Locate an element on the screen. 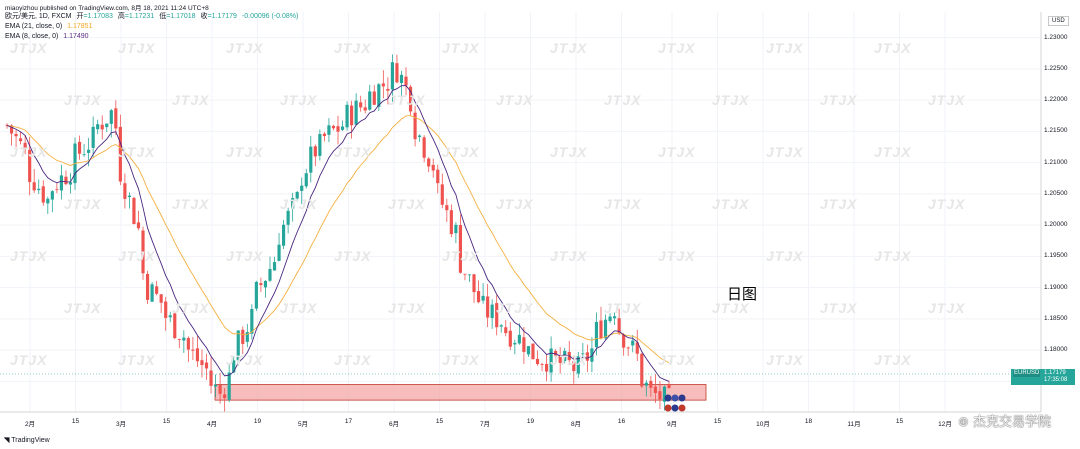 The width and height of the screenshot is (1080, 449). support-zone-rect is located at coordinates (460, 392).